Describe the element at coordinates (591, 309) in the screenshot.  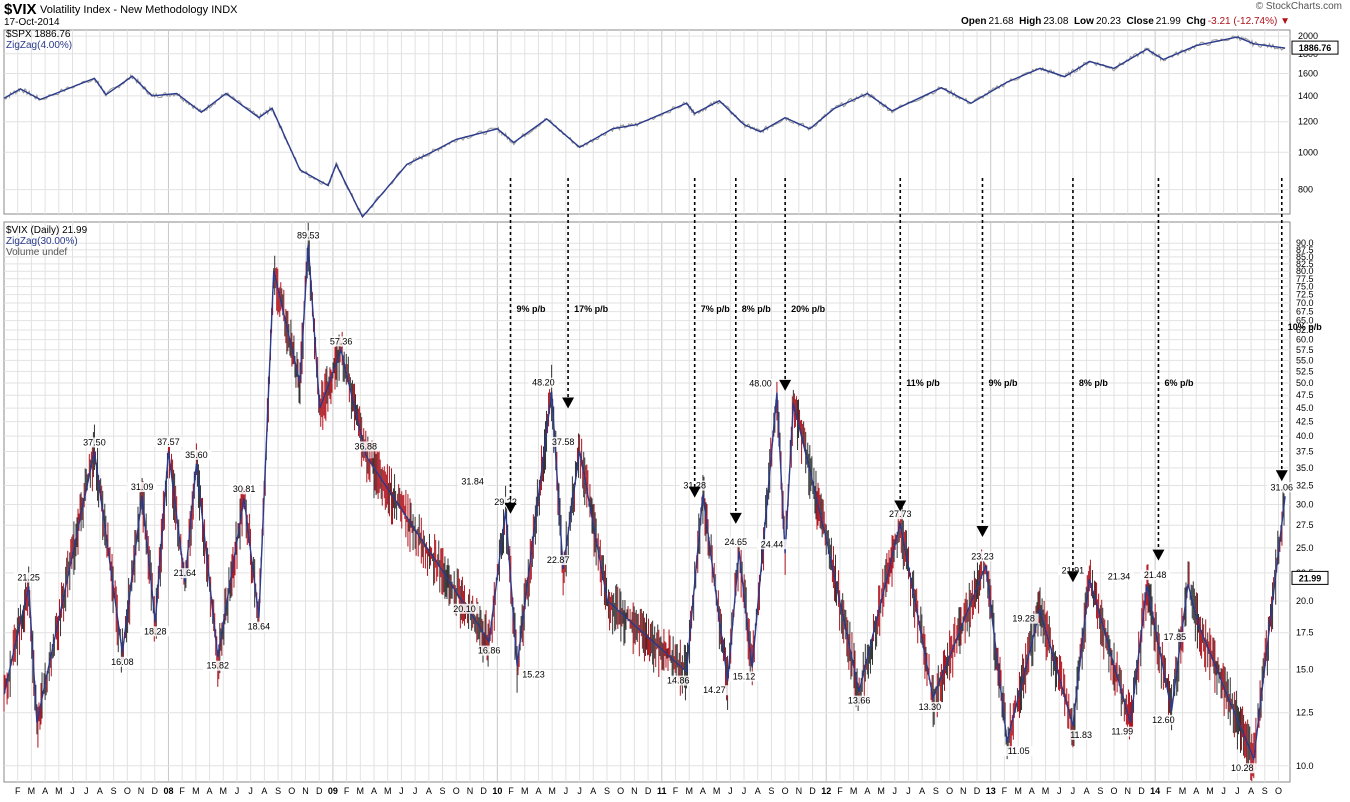
I see `pullback-annotation: 17% p/b` at that location.